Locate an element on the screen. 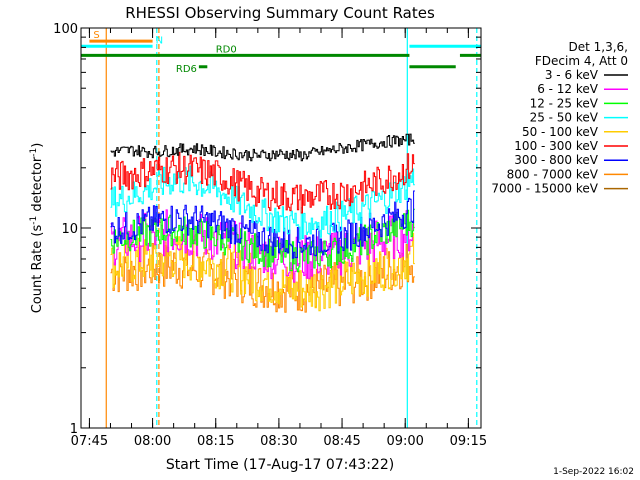  flag-label: RD0 is located at coordinates (226, 49).